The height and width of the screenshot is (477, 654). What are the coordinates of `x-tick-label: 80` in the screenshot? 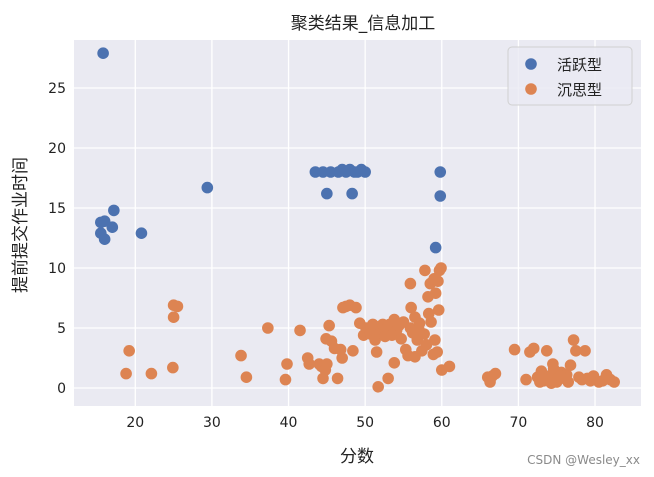 It's located at (595, 423).